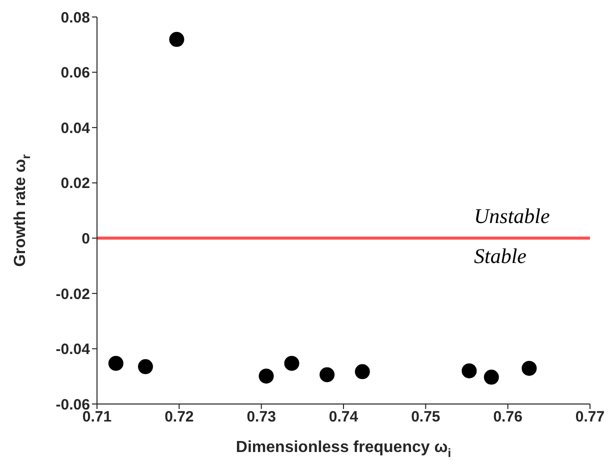  Describe the element at coordinates (75, 128) in the screenshot. I see `y-tick-label: 0.04` at that location.